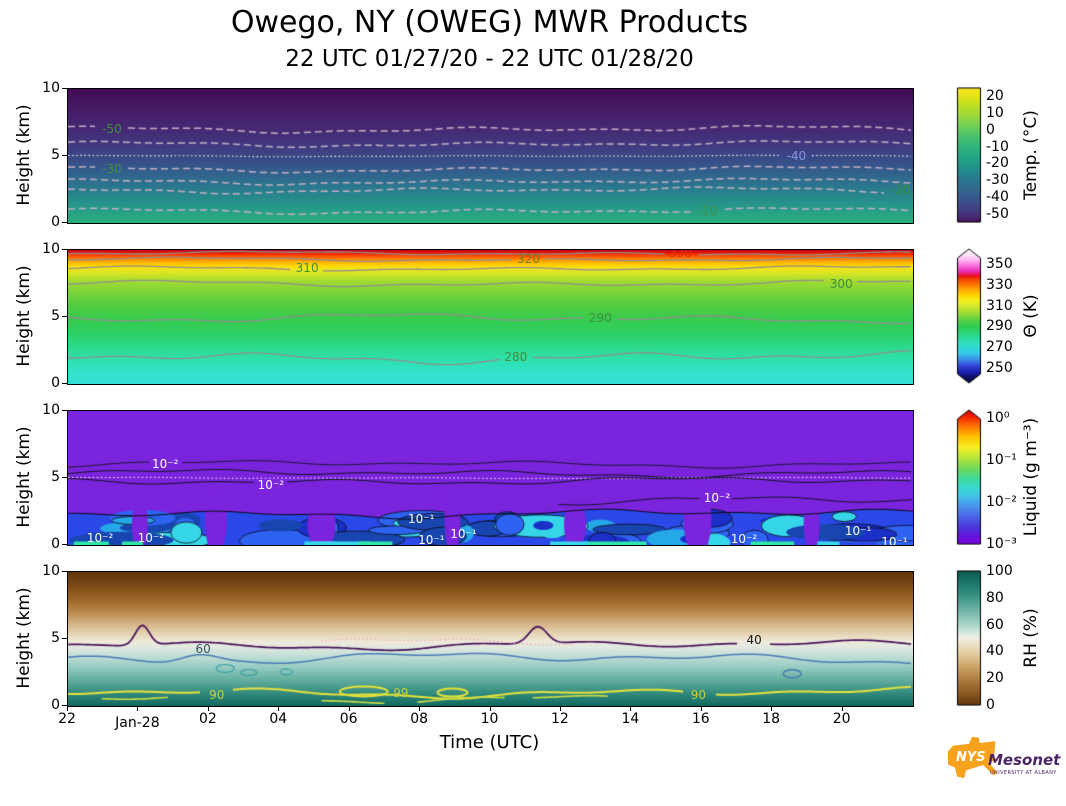 Image resolution: width=1066 pixels, height=806 pixels. What do you see at coordinates (489, 59) in the screenshot?
I see `chart-subtitle: 22 UTC 01/27/20 - 22 UTC 01/28/20` at bounding box center [489, 59].